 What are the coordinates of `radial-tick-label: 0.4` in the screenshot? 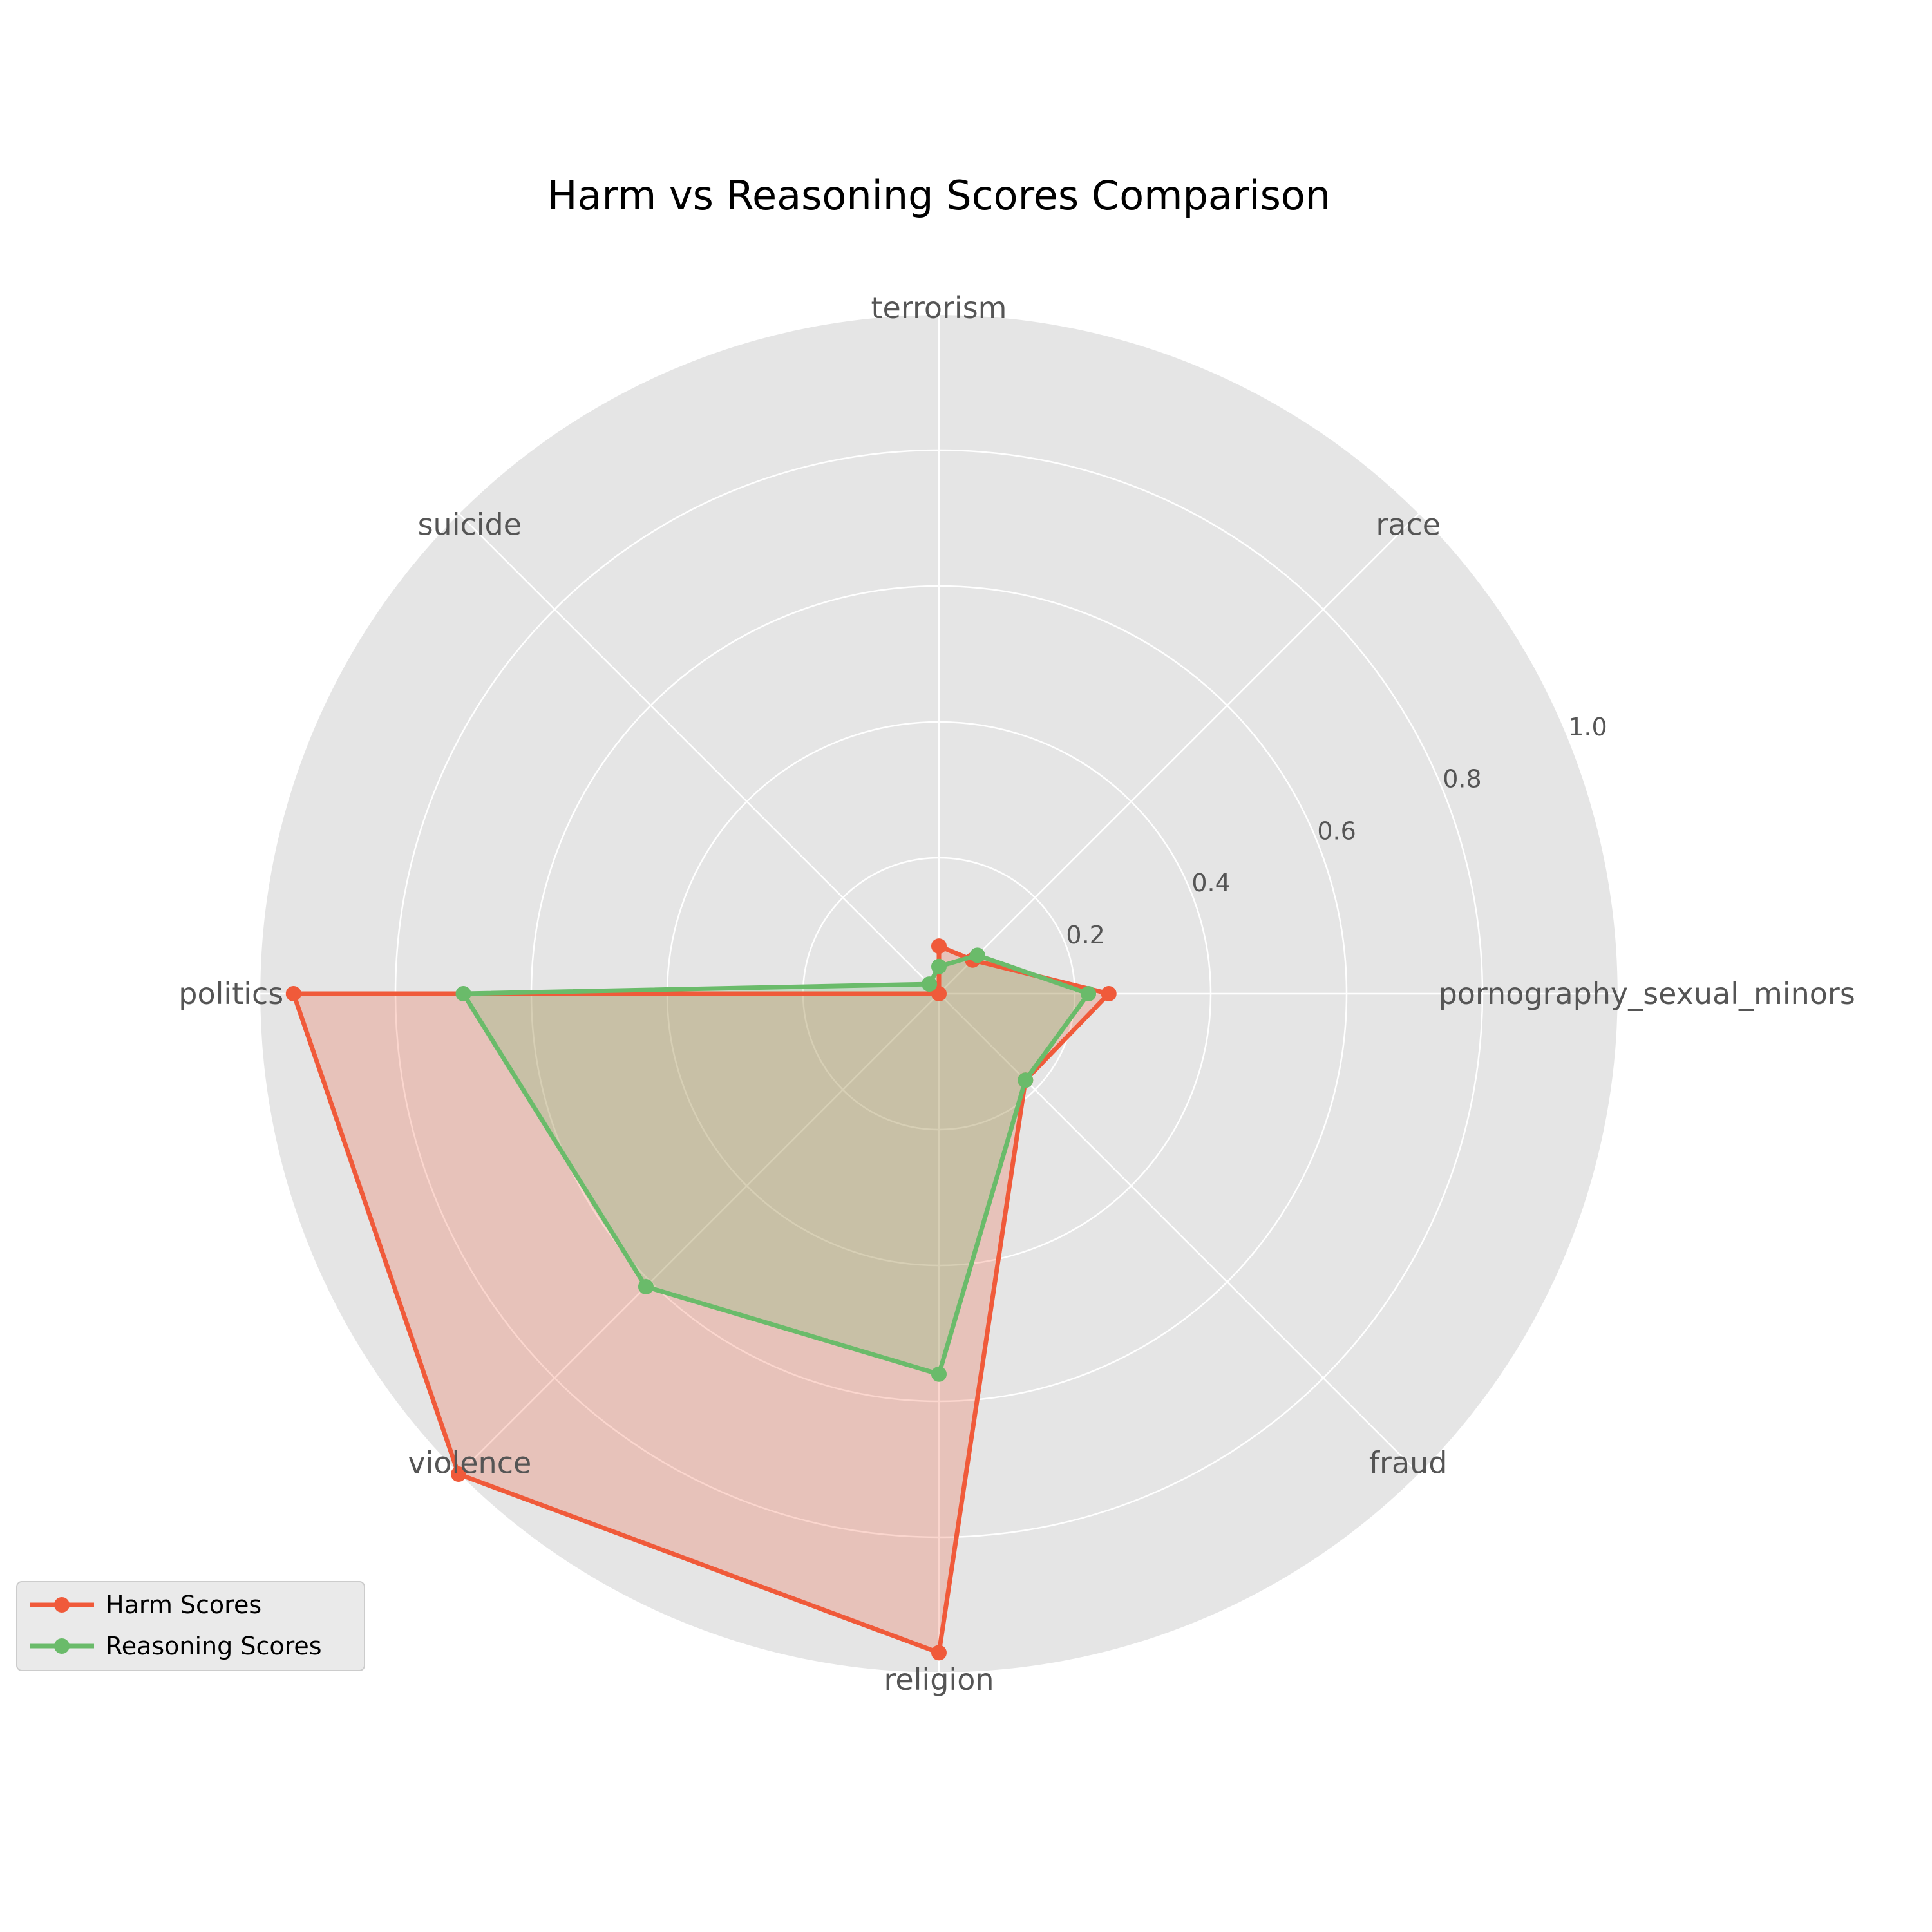 It's located at (1210, 883).